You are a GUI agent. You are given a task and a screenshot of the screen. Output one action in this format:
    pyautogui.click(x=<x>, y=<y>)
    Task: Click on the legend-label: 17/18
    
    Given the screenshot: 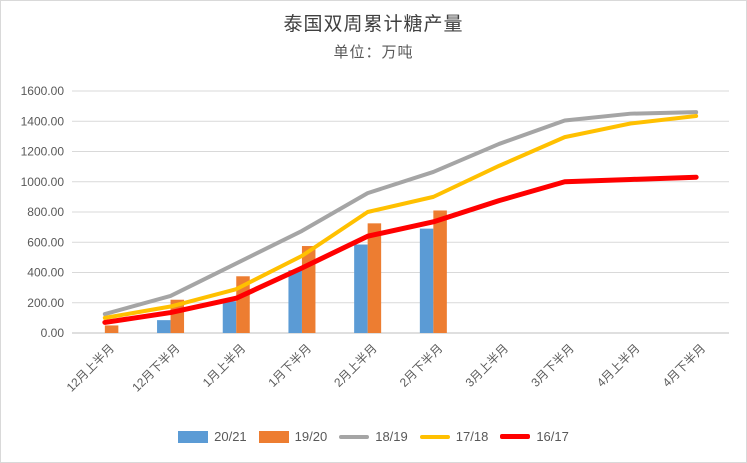 What is the action you would take?
    pyautogui.click(x=472, y=436)
    